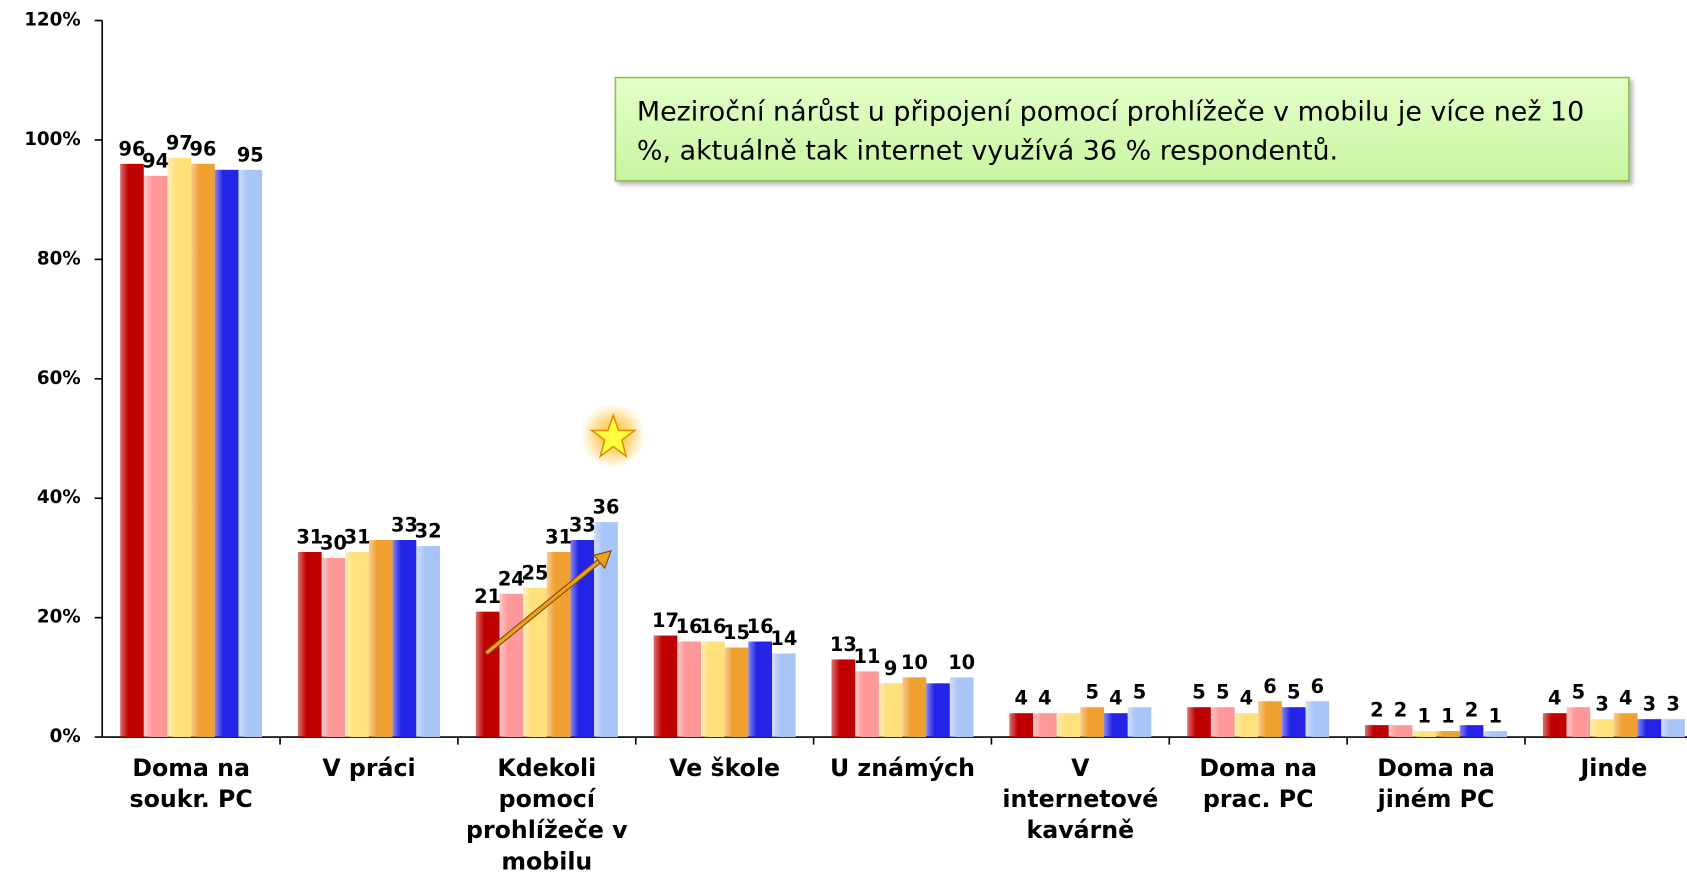 This screenshot has width=1687, height=891. Describe the element at coordinates (783, 638) in the screenshot. I see `data-label: 14` at that location.